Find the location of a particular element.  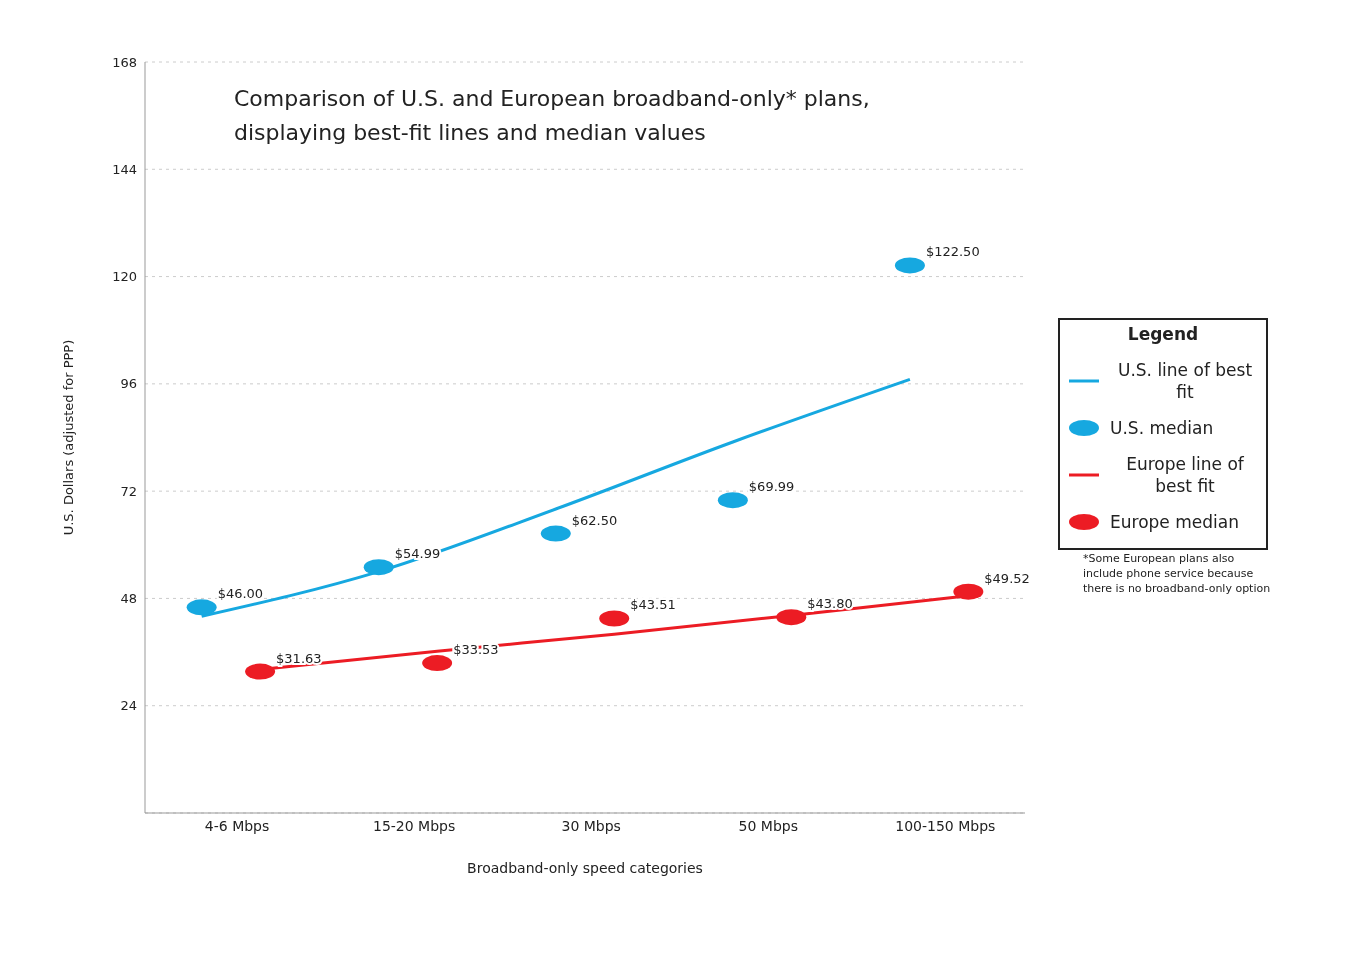

data-label: $122.50 is located at coordinates (952, 252).